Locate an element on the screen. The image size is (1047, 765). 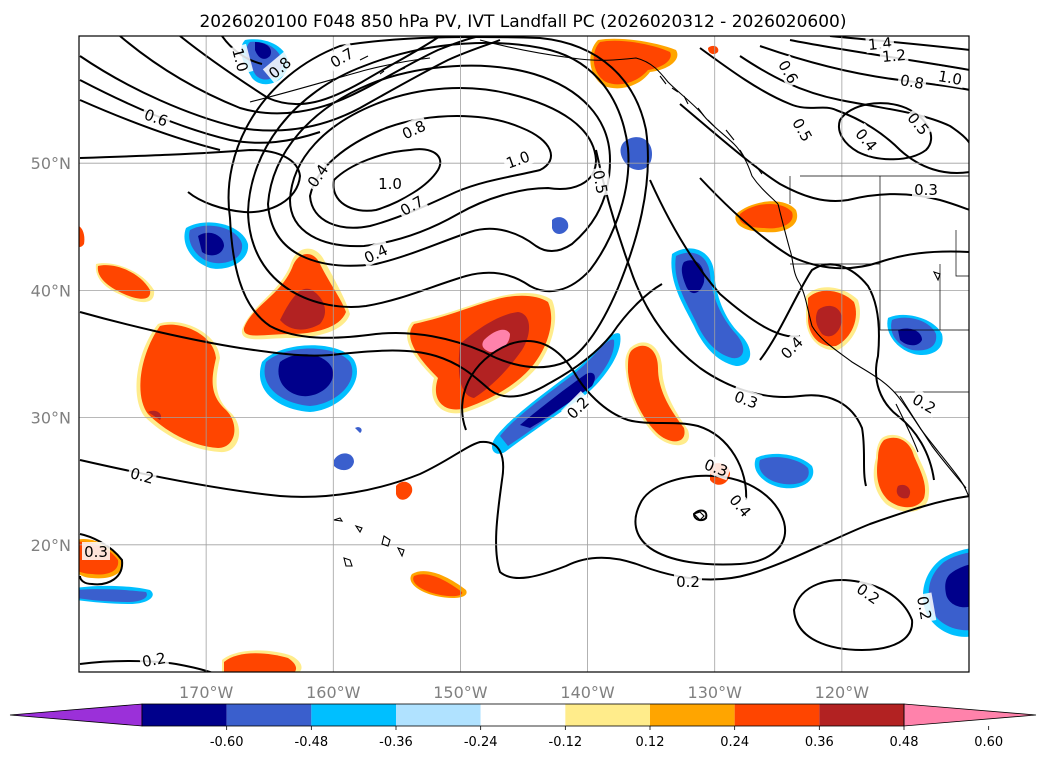
colorbar-tick-label: -0.48 is located at coordinates (312, 742).